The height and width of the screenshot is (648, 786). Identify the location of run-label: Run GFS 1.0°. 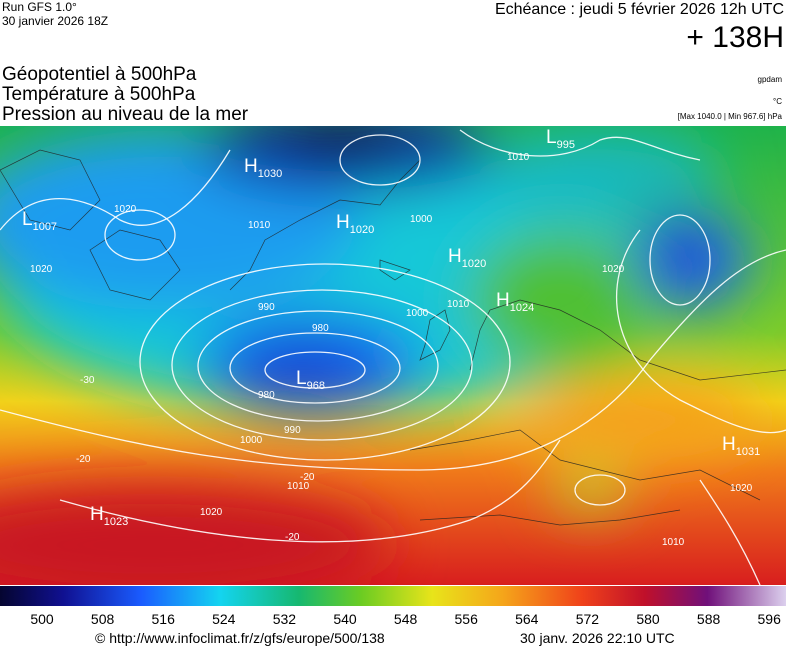
(39, 7).